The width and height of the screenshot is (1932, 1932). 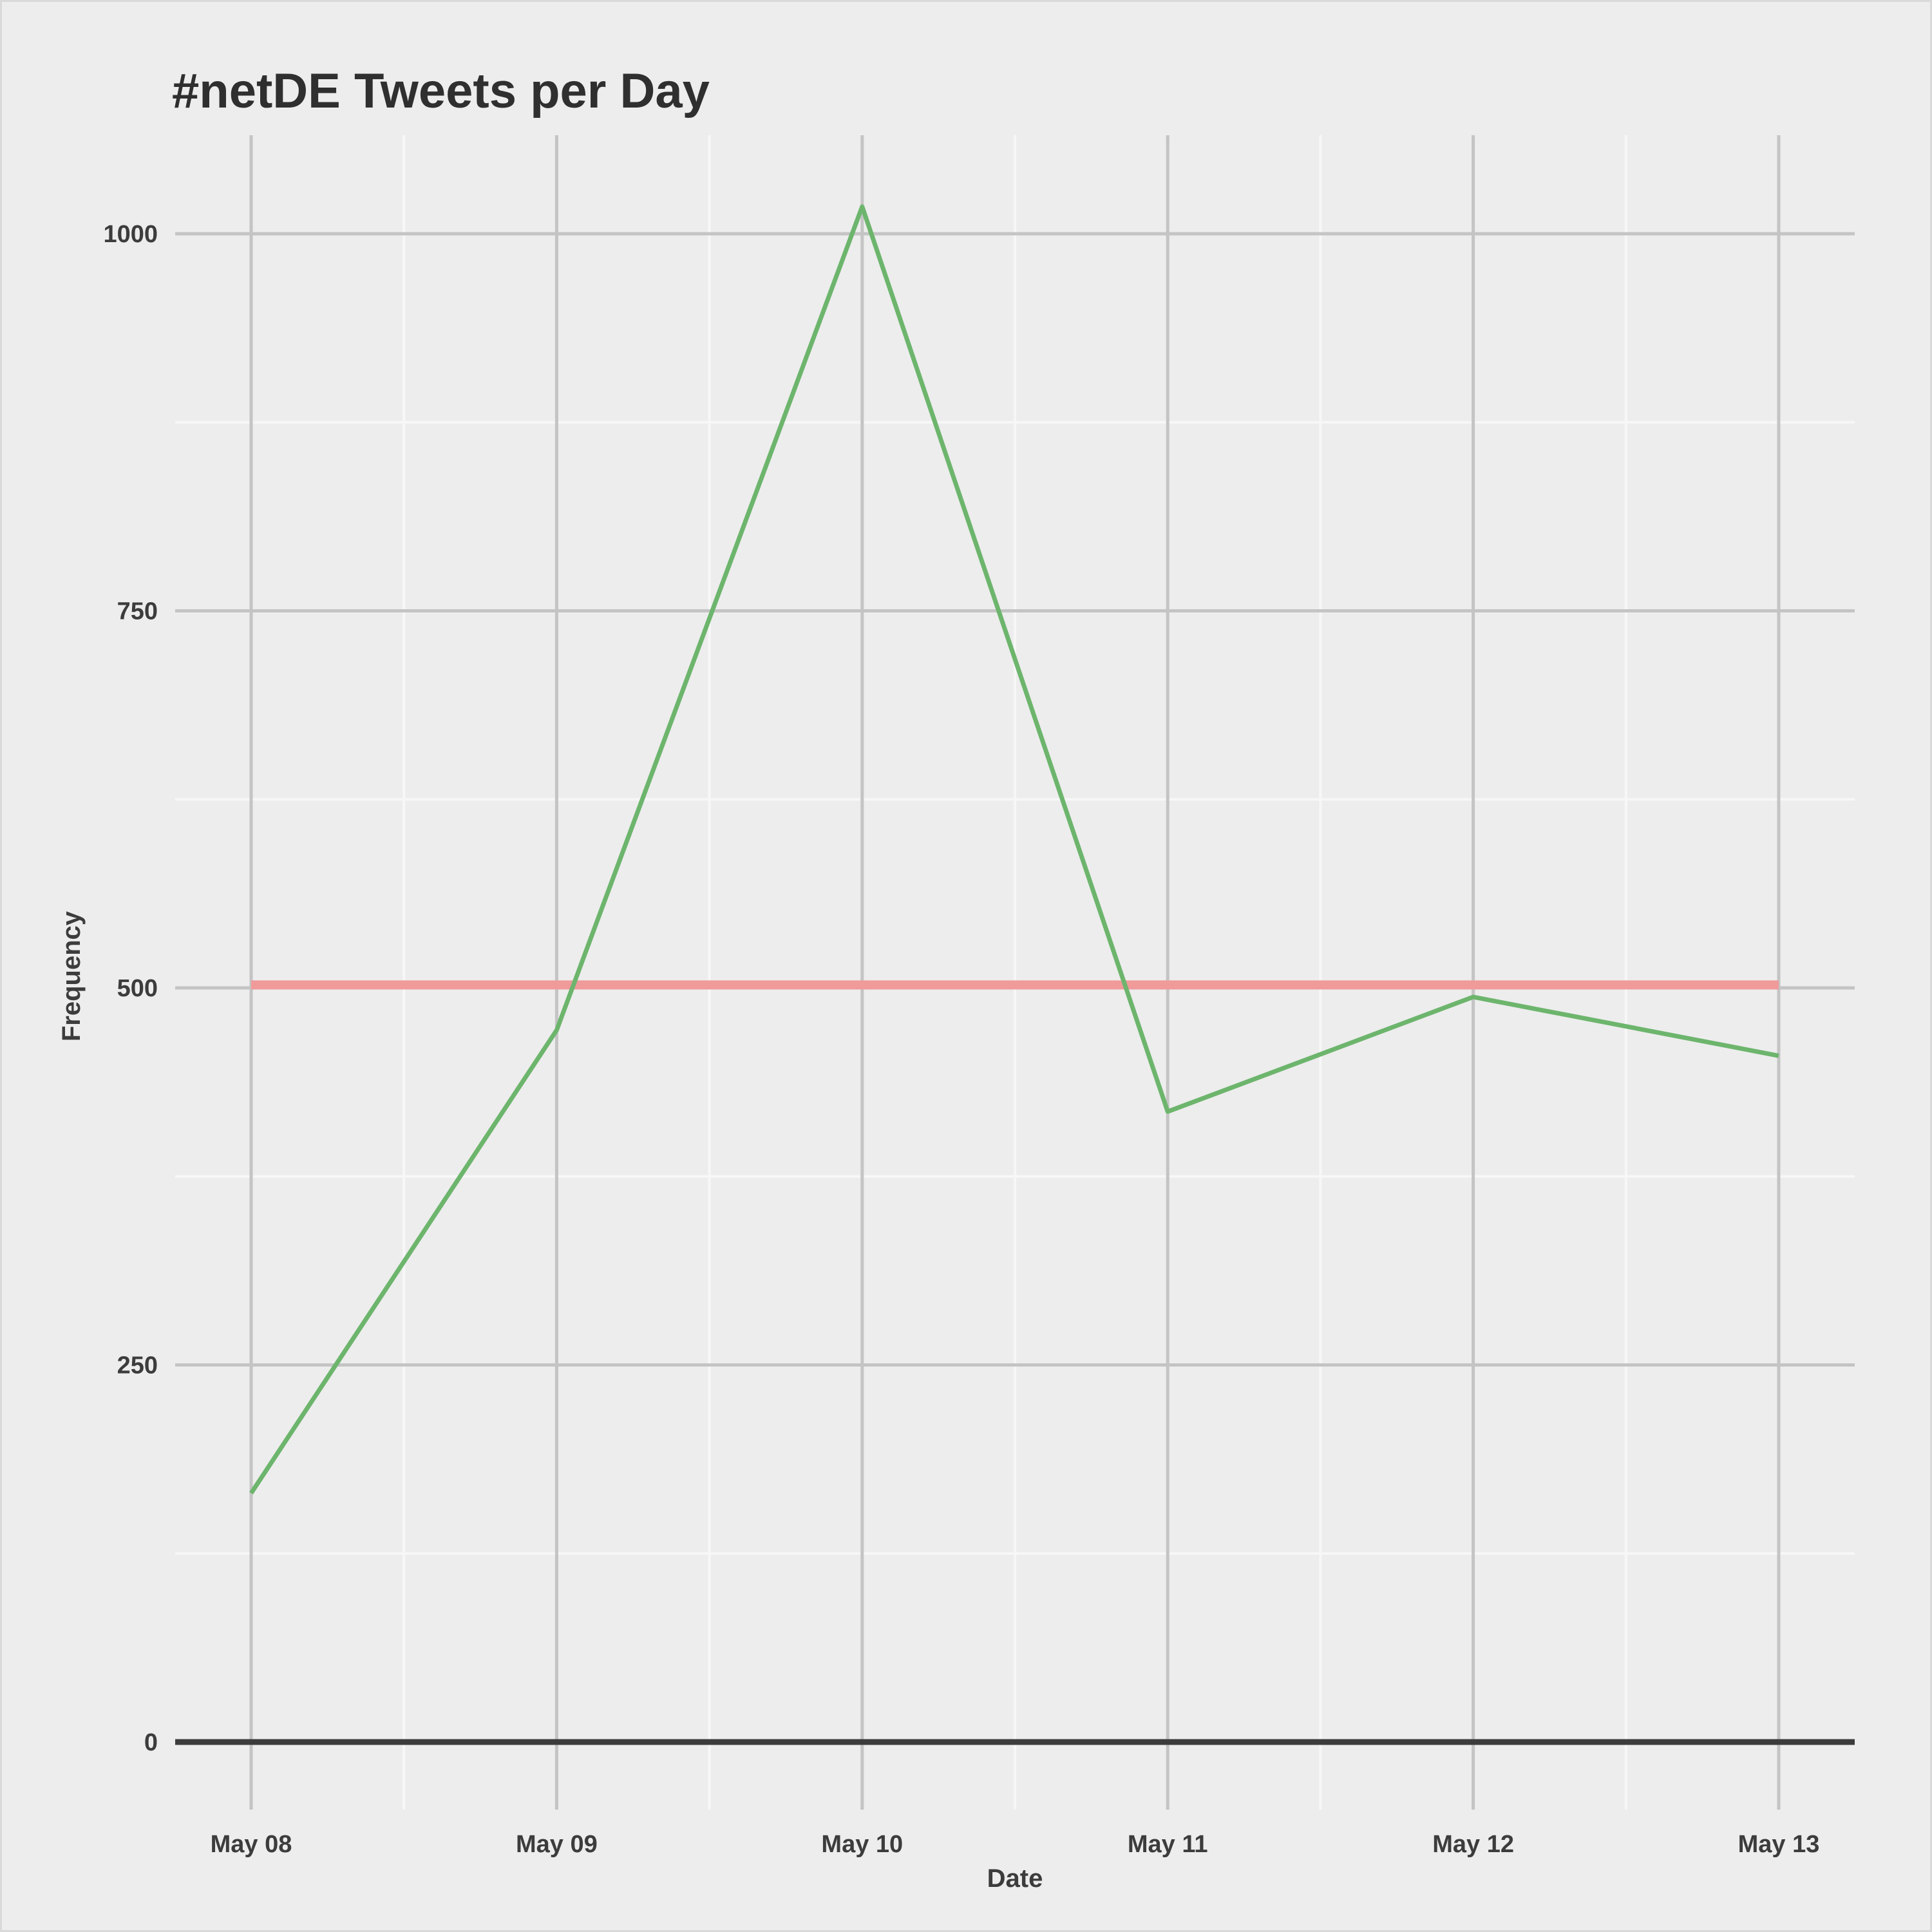 What do you see at coordinates (137, 1366) in the screenshot?
I see `y-tick-label: 250` at bounding box center [137, 1366].